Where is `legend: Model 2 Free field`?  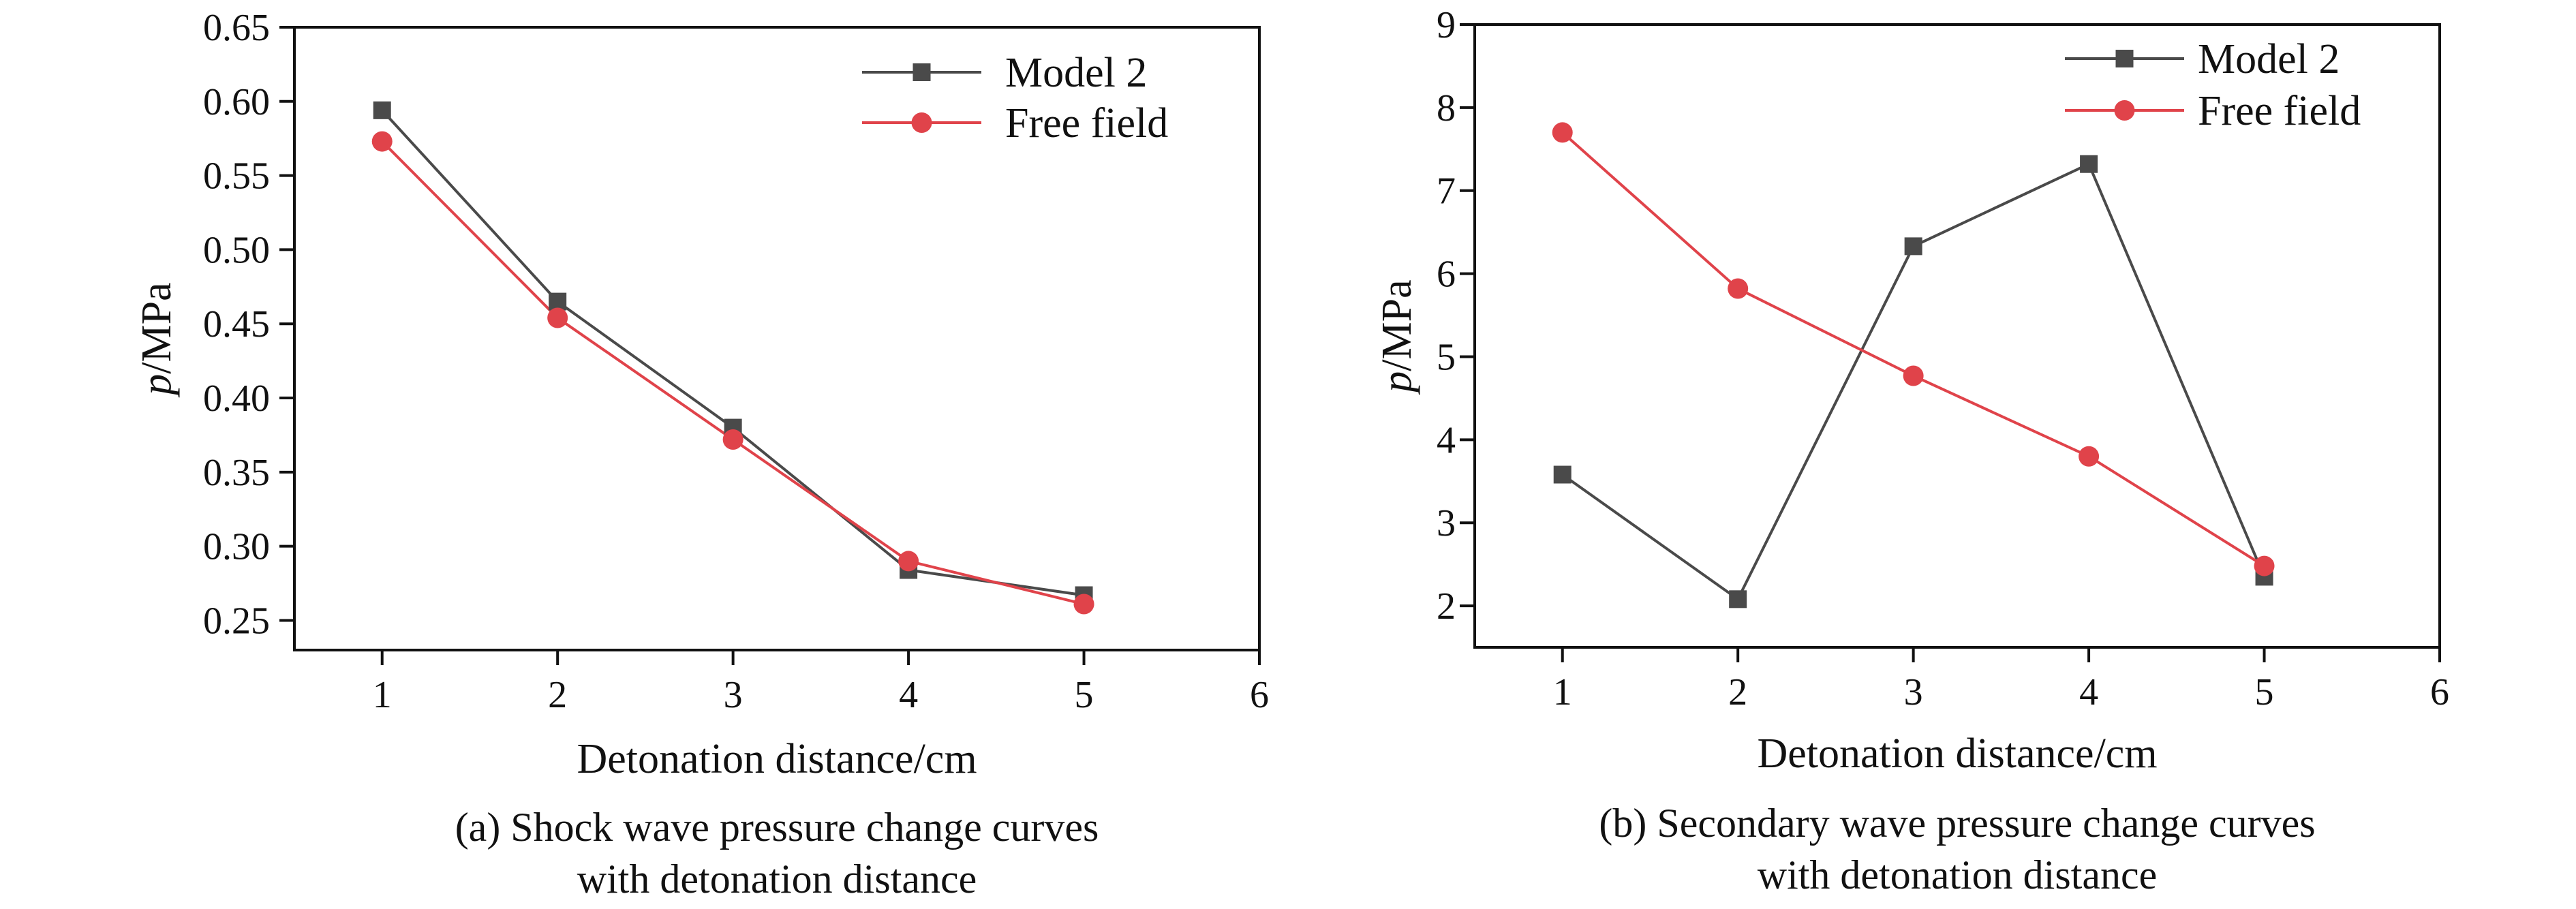
legend: Model 2 Free field is located at coordinates (2213, 85).